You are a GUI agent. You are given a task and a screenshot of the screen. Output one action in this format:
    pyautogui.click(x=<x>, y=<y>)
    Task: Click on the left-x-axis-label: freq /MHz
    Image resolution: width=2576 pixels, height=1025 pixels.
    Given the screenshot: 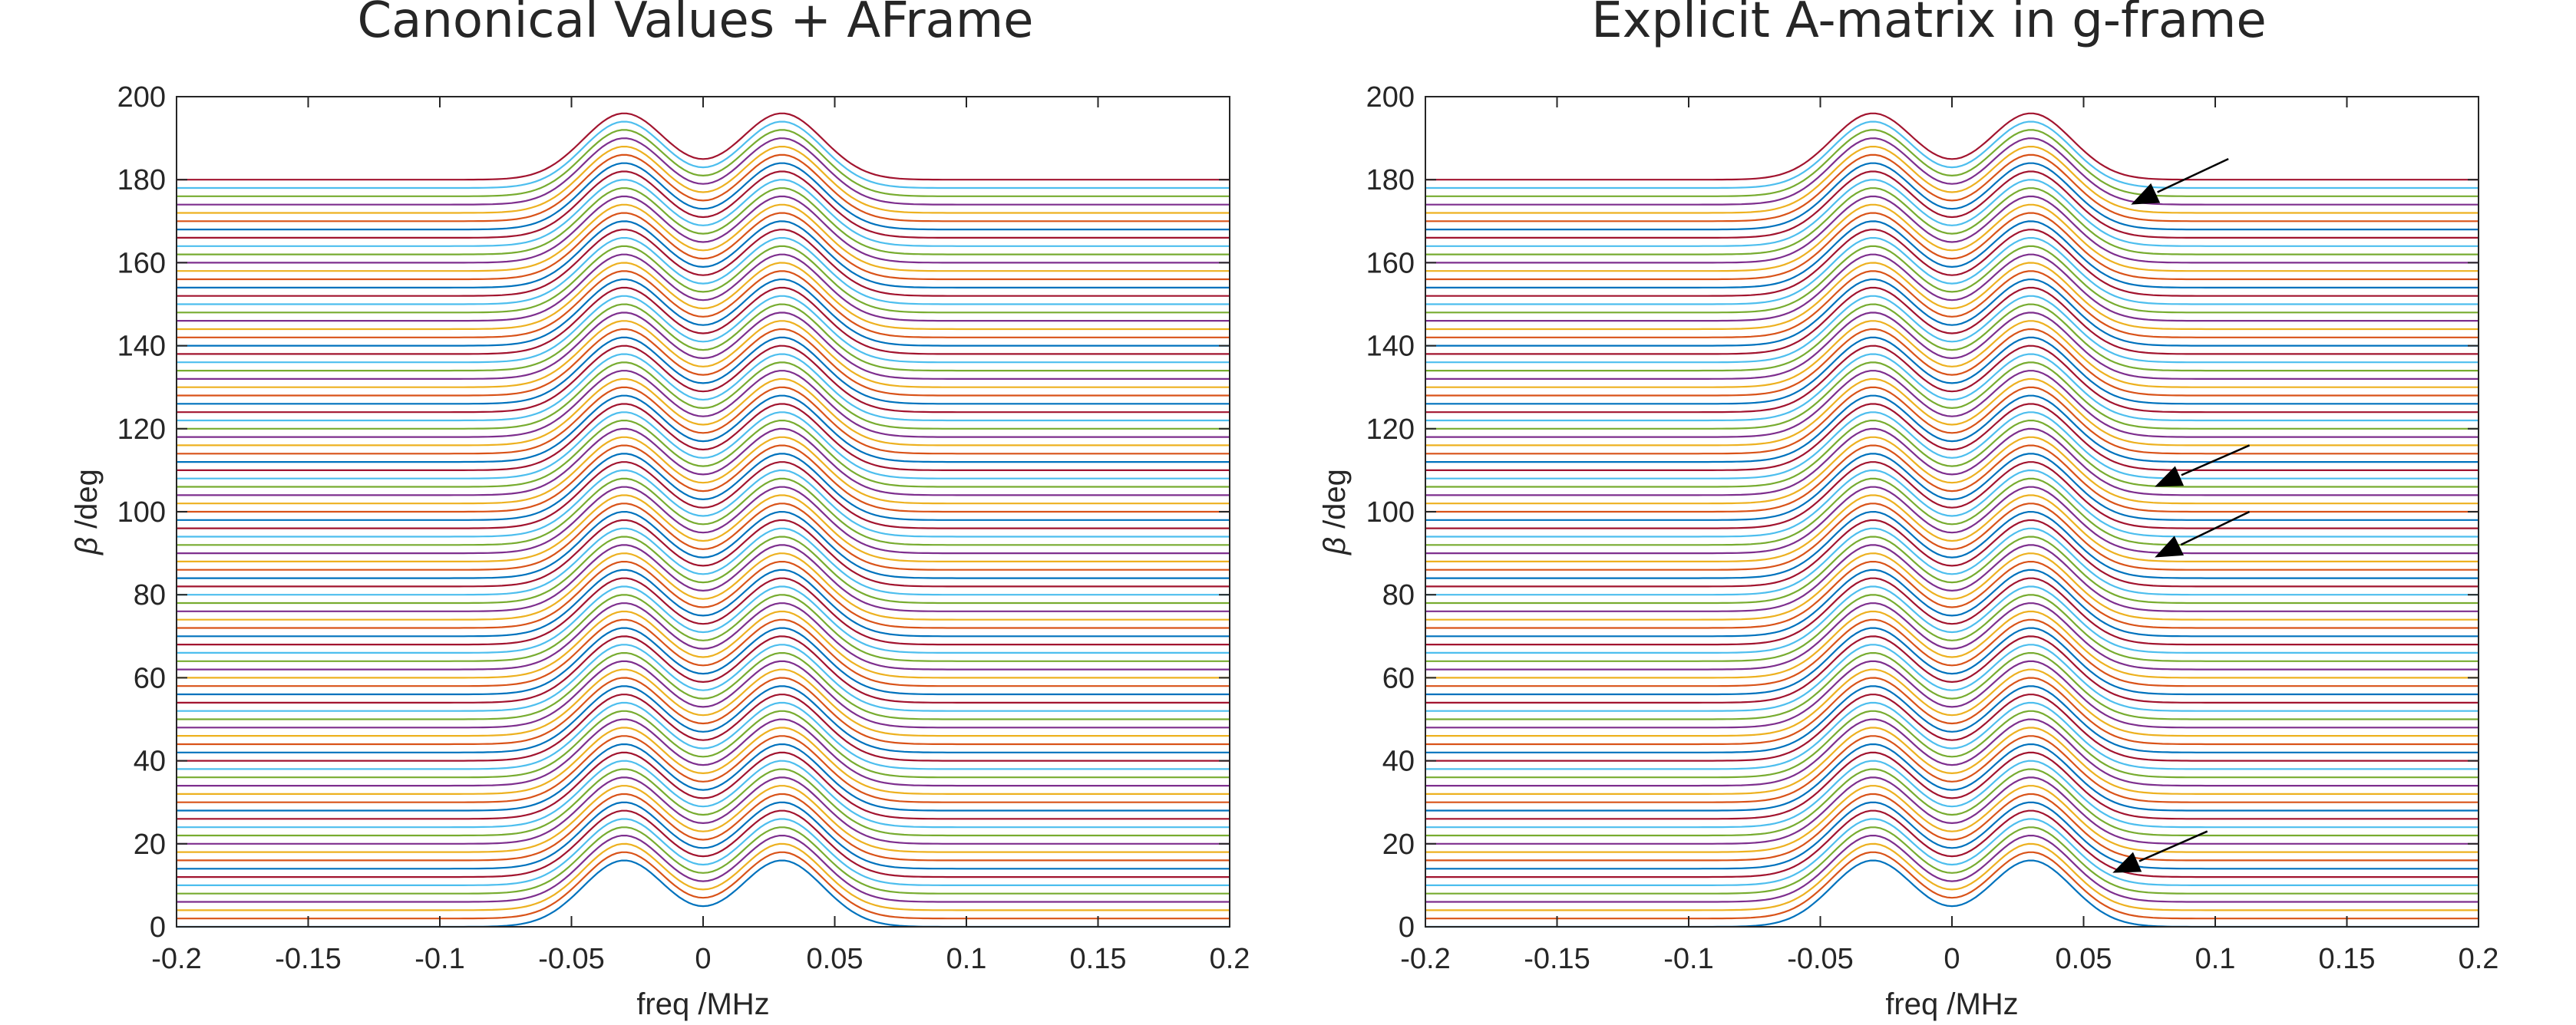 What is the action you would take?
    pyautogui.click(x=702, y=1004)
    